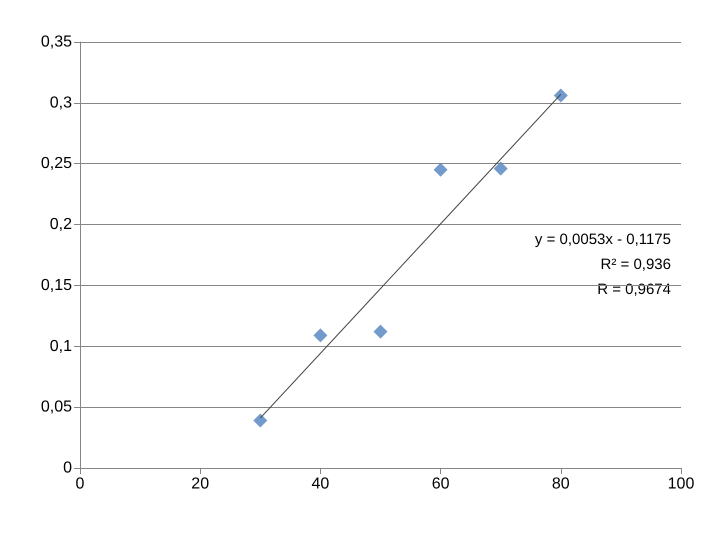 This screenshot has width=711, height=534. Describe the element at coordinates (61, 225) in the screenshot. I see `y-tick-label: 0,2` at that location.